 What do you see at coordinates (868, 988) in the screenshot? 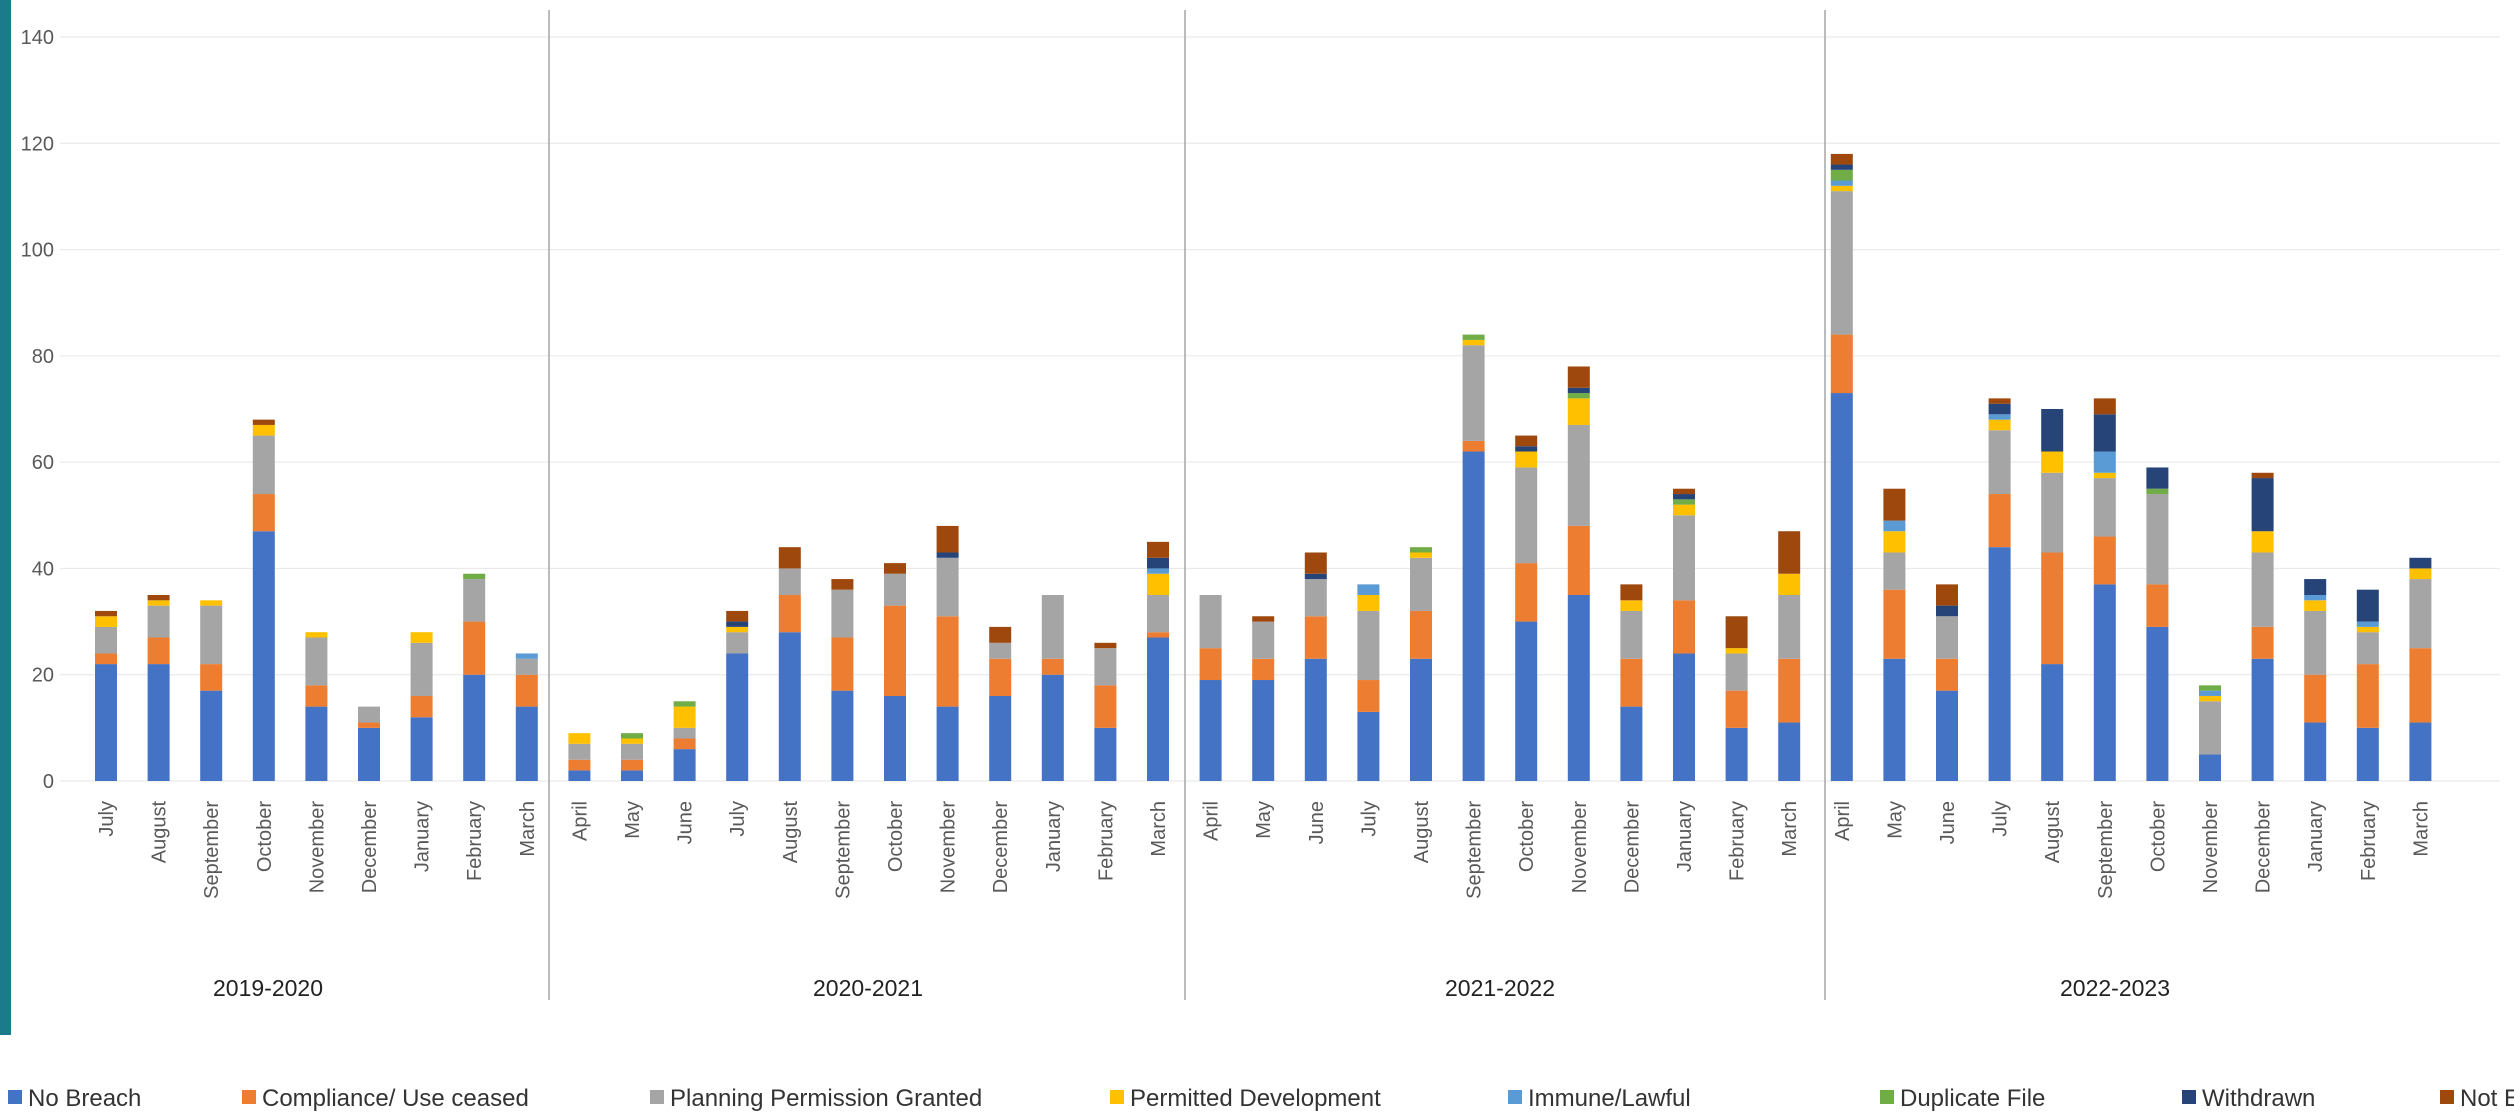
I see `year-group-label: 2020-2021` at bounding box center [868, 988].